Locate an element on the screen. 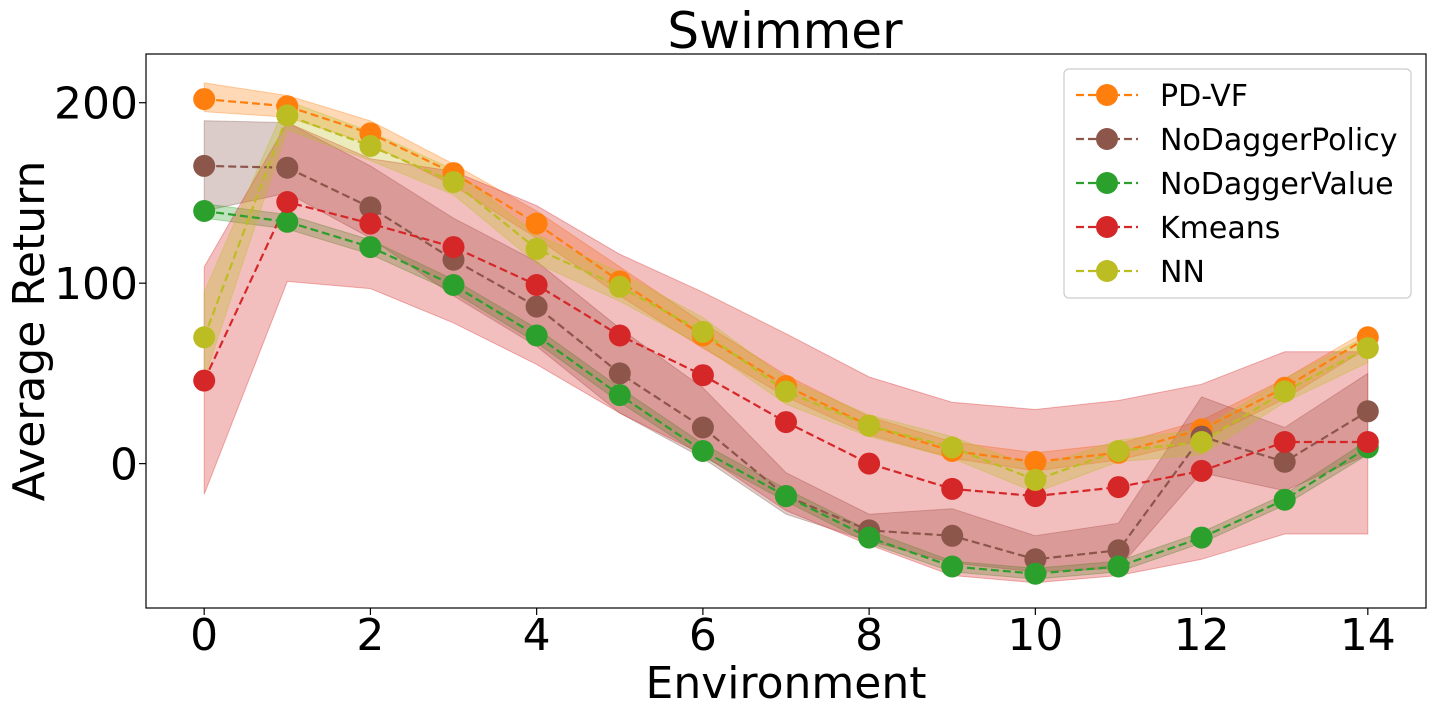 The height and width of the screenshot is (712, 1432). legend: PD-VF NoDaggerPolicy NoDaggerValue Kmeans NN is located at coordinates (1237, 183).